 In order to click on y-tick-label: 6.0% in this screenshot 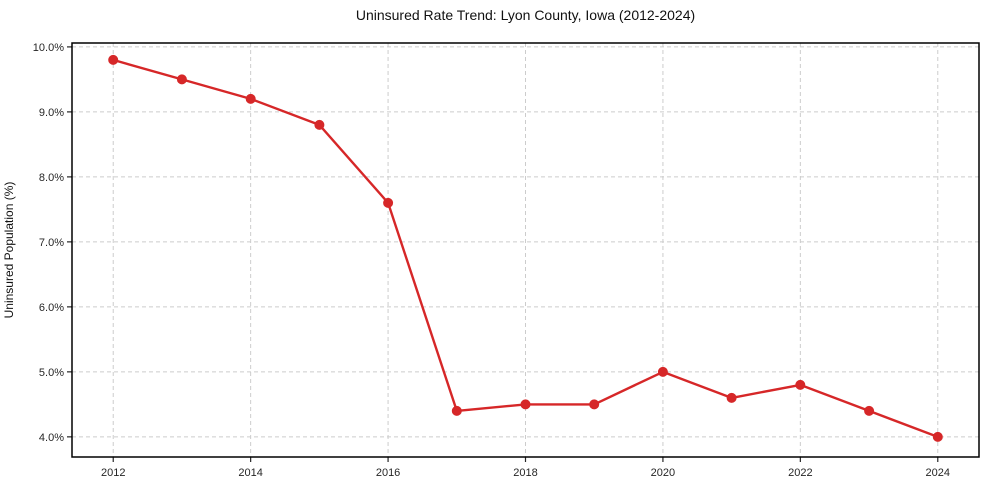, I will do `click(51, 308)`.